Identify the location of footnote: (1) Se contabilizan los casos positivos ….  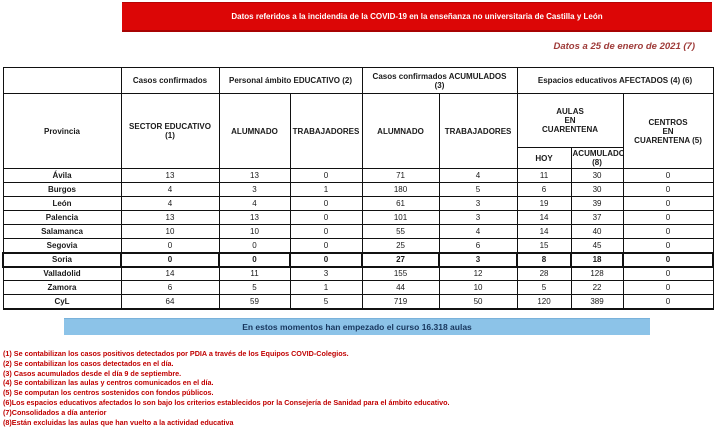
(176, 353).